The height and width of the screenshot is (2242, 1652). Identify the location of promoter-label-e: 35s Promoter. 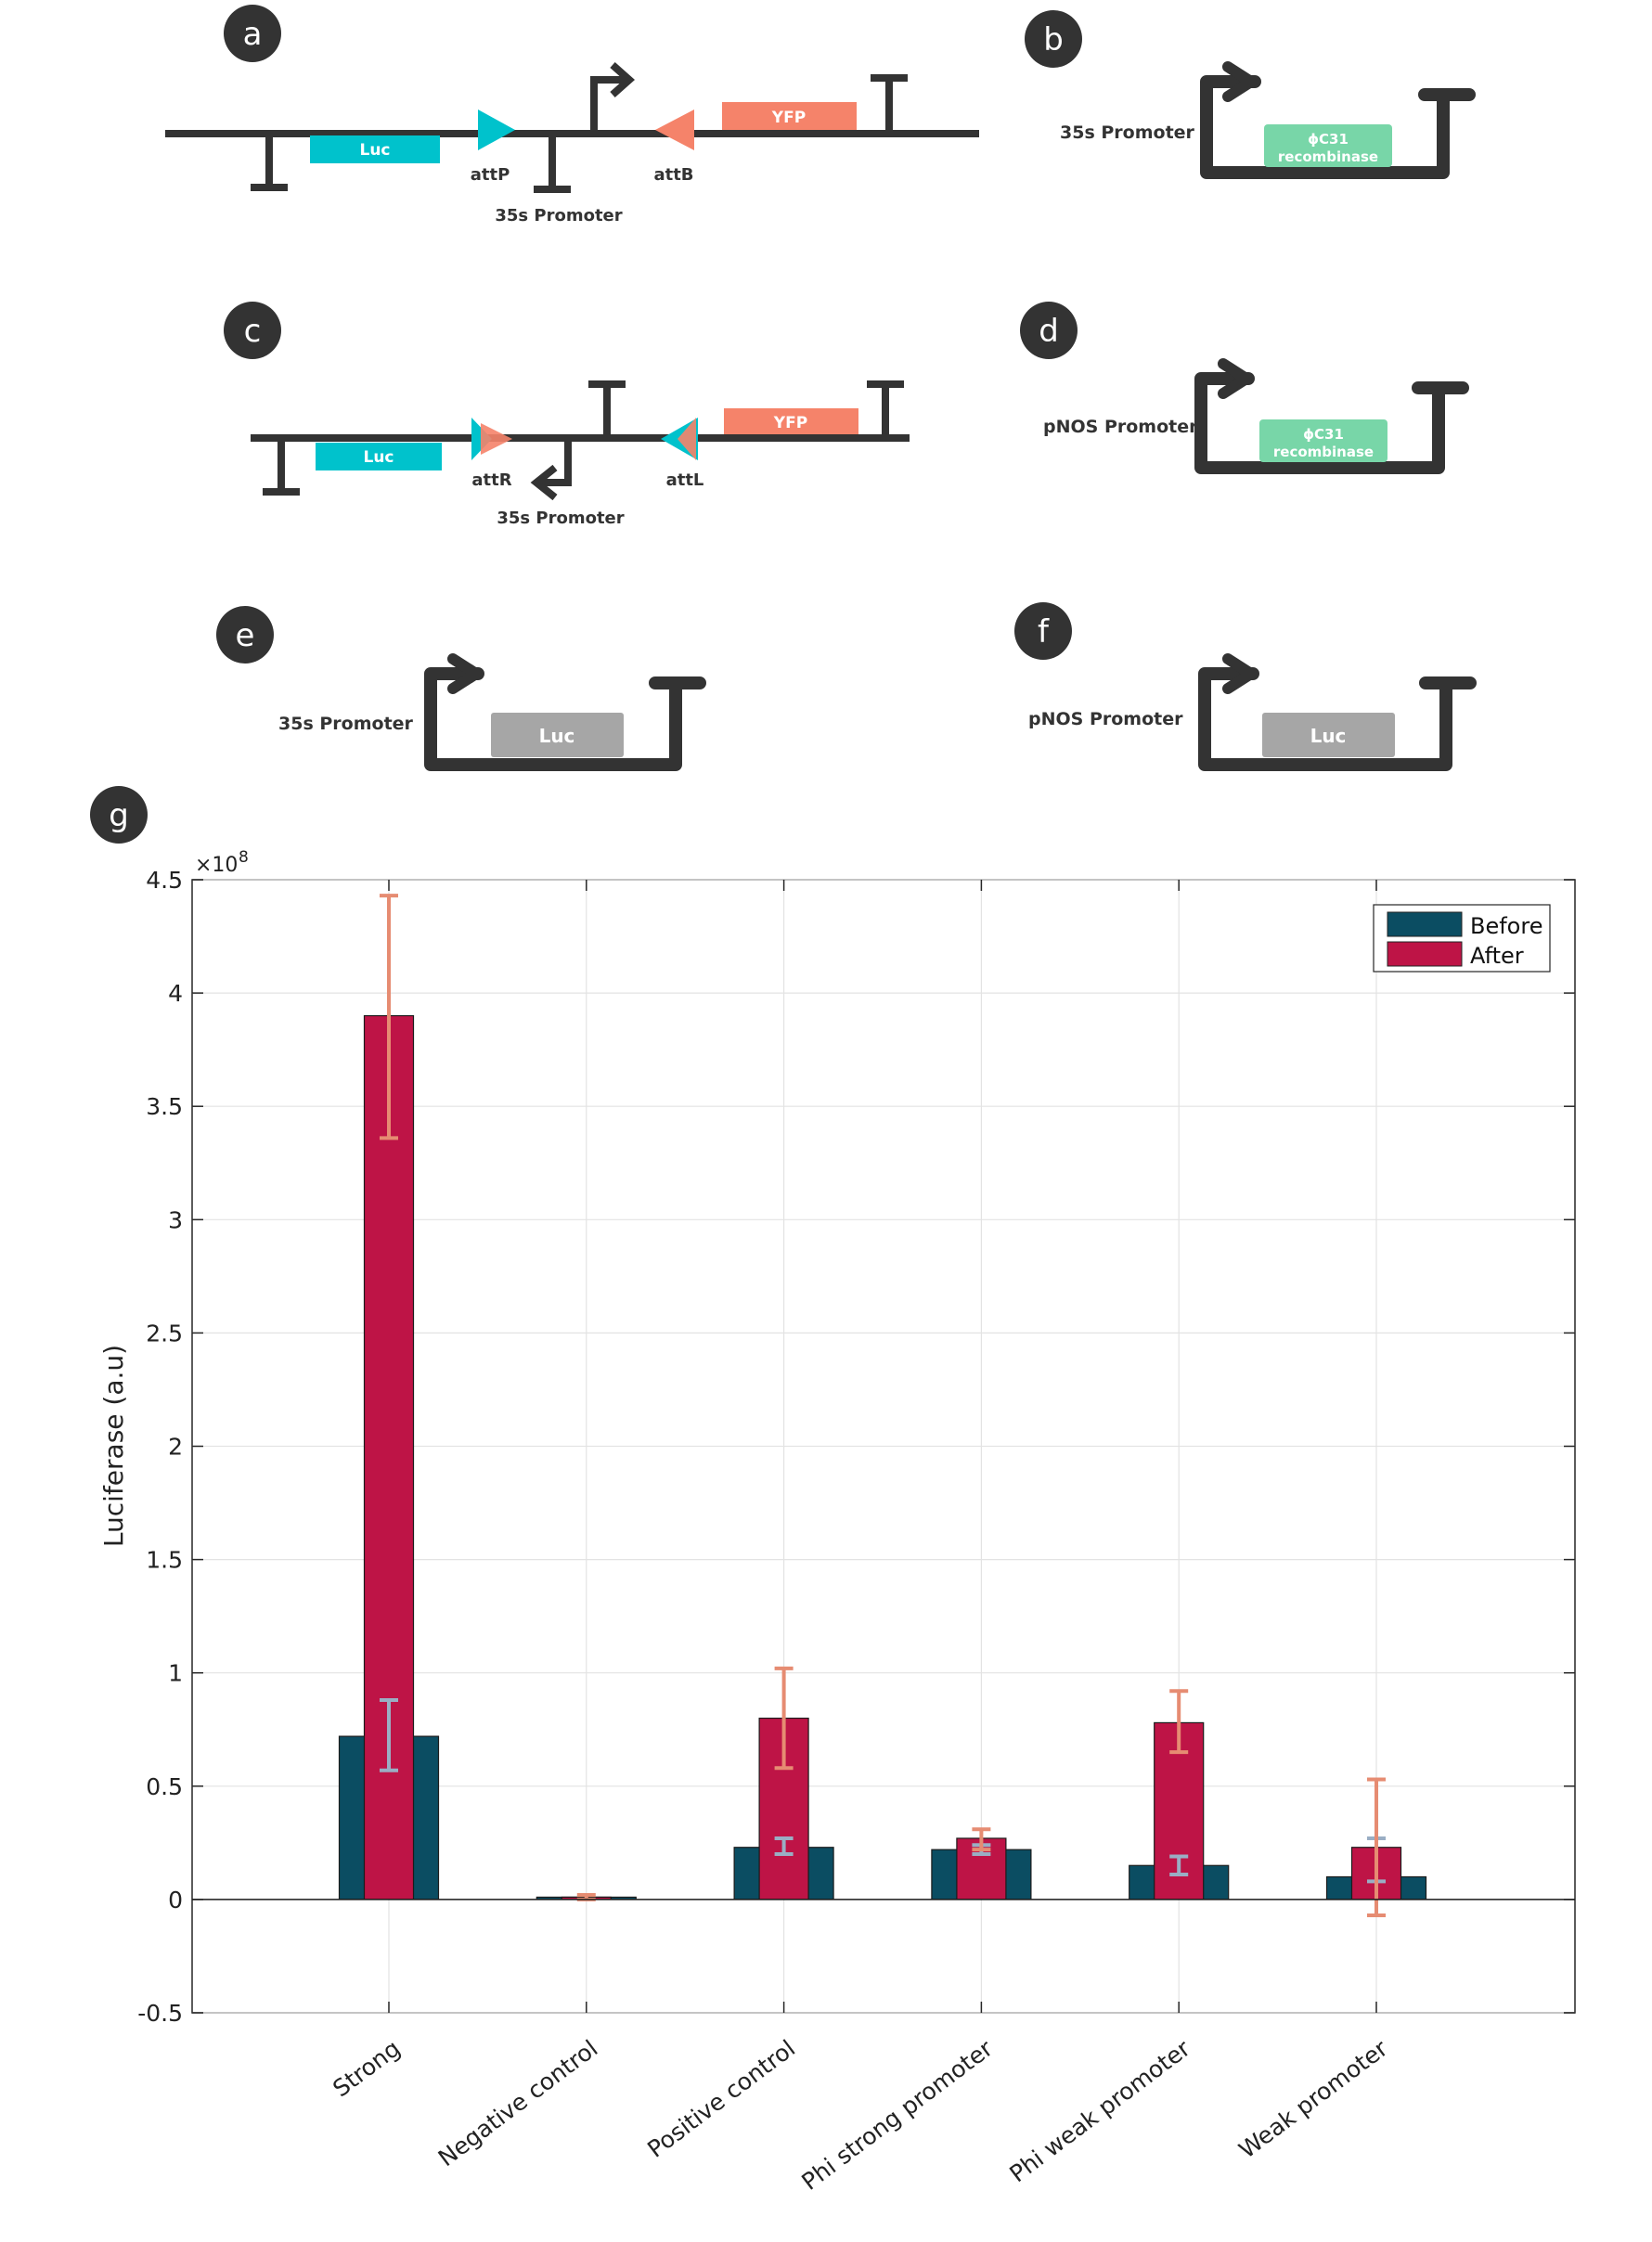
(346, 724).